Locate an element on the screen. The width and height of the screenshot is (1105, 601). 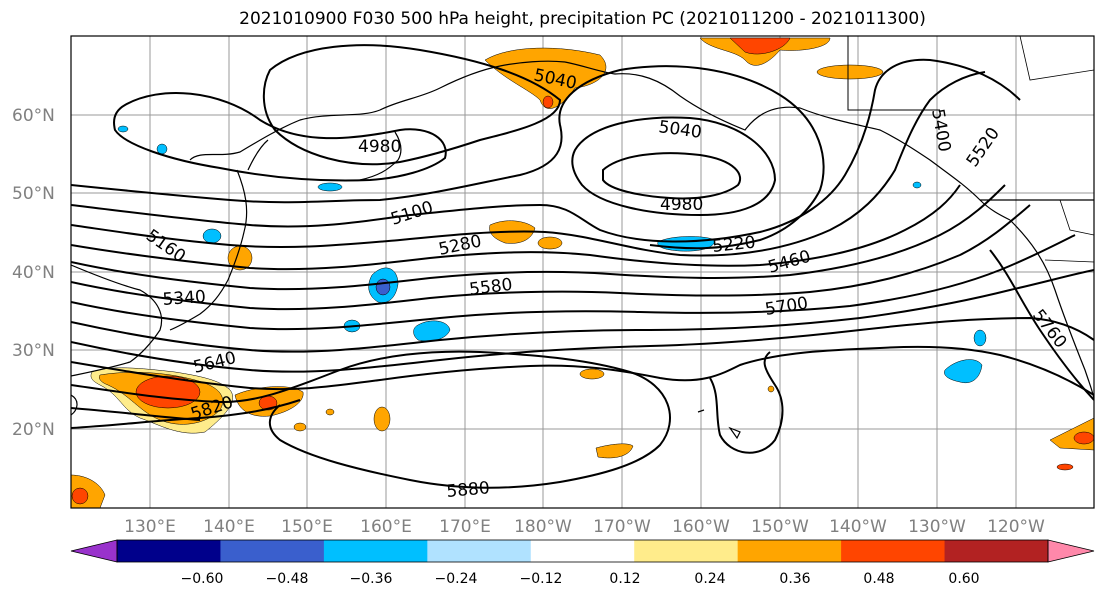
lon-label: 170°E is located at coordinates (465, 527).